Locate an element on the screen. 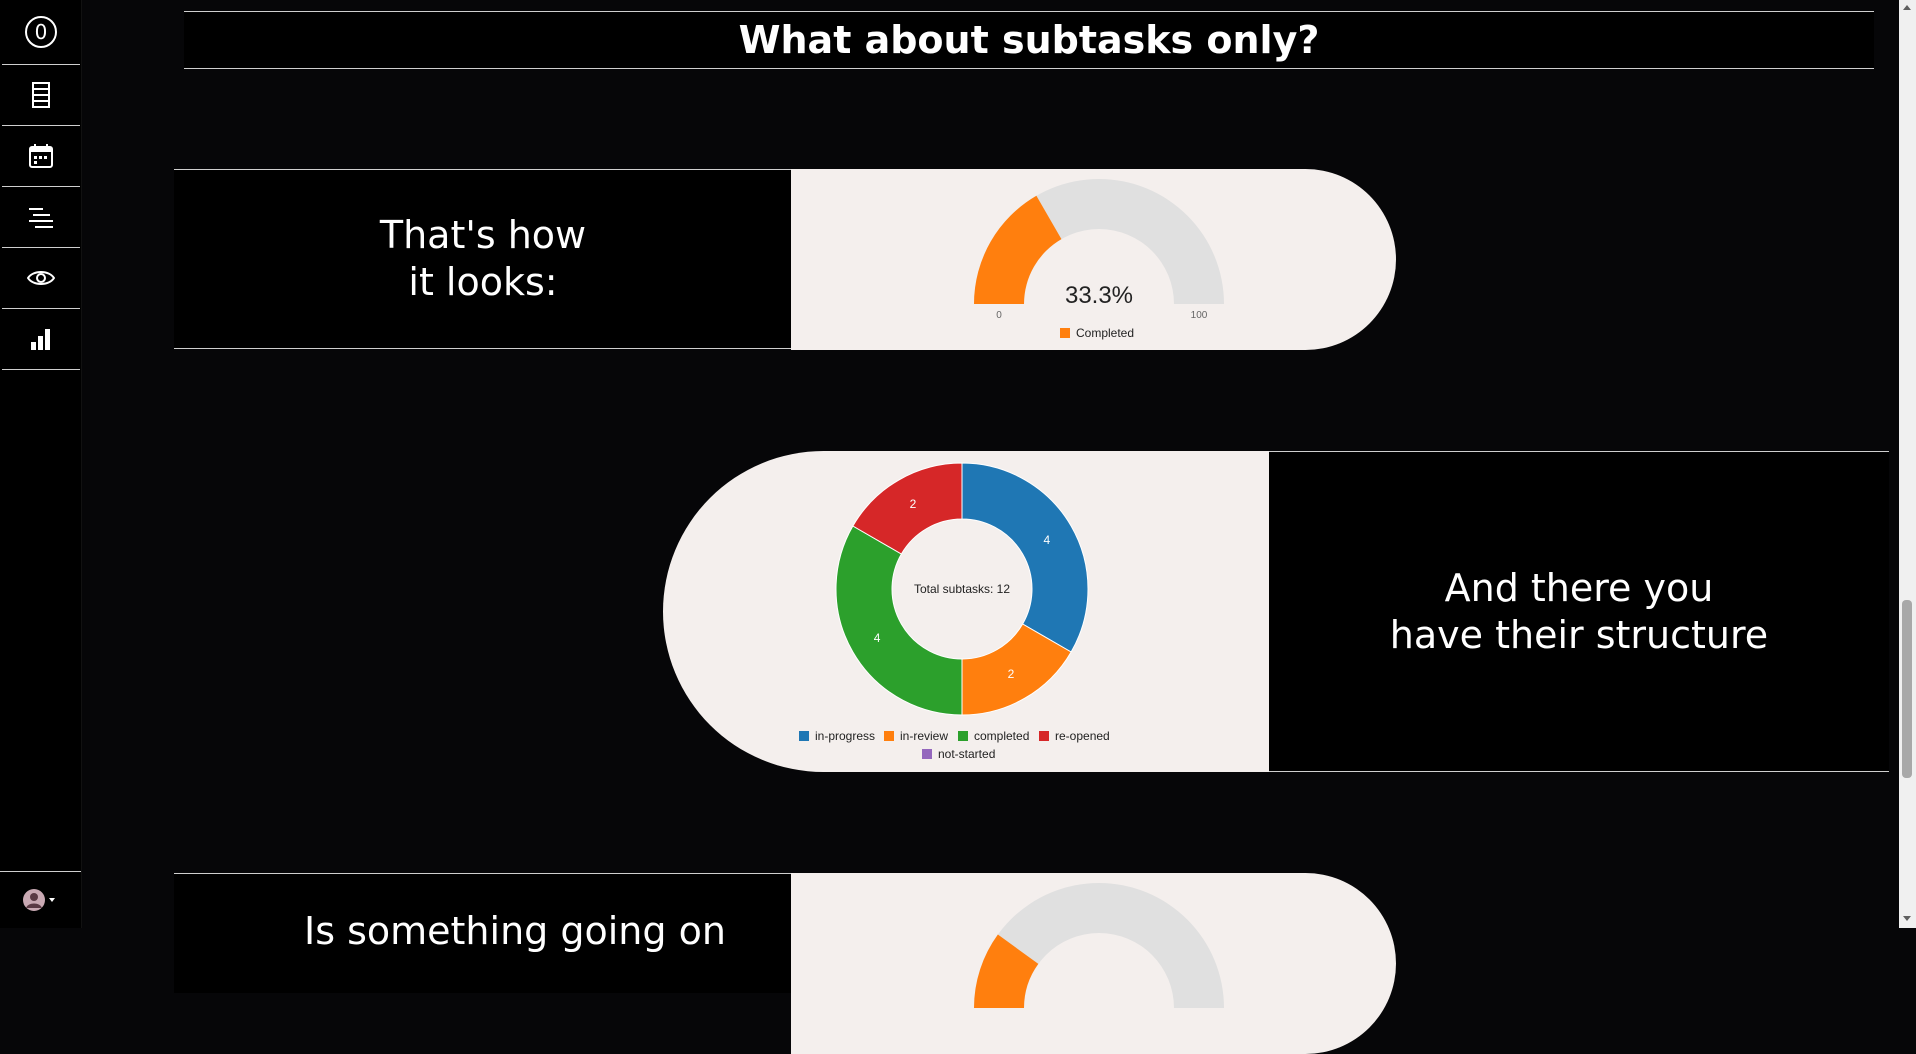 This screenshot has height=1054, width=1916. sidebar-item-stats is located at coordinates (41, 339).